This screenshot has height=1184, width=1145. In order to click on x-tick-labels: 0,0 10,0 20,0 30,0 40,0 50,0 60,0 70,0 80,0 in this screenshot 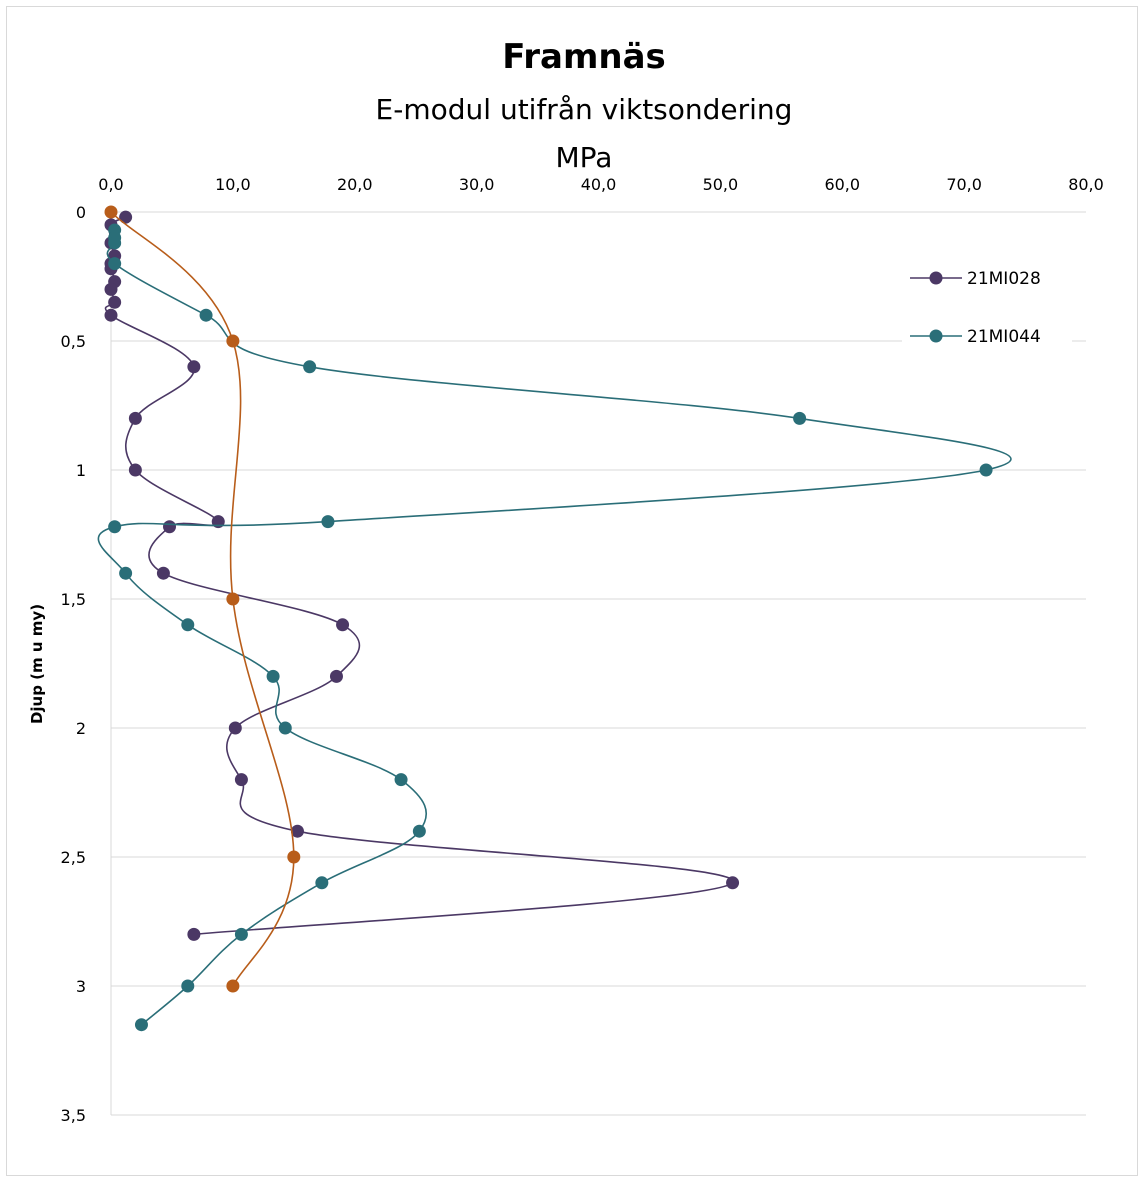, I will do `click(601, 184)`.